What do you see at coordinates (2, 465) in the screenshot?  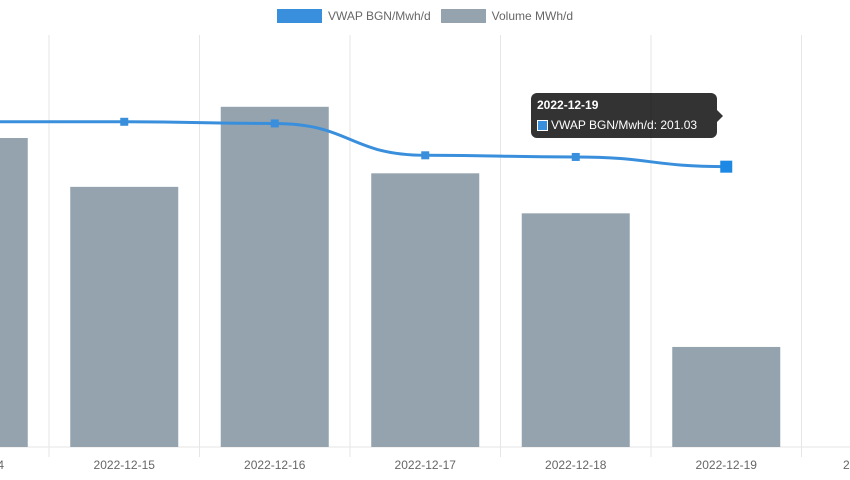 I see `x-tick-label: 4` at bounding box center [2, 465].